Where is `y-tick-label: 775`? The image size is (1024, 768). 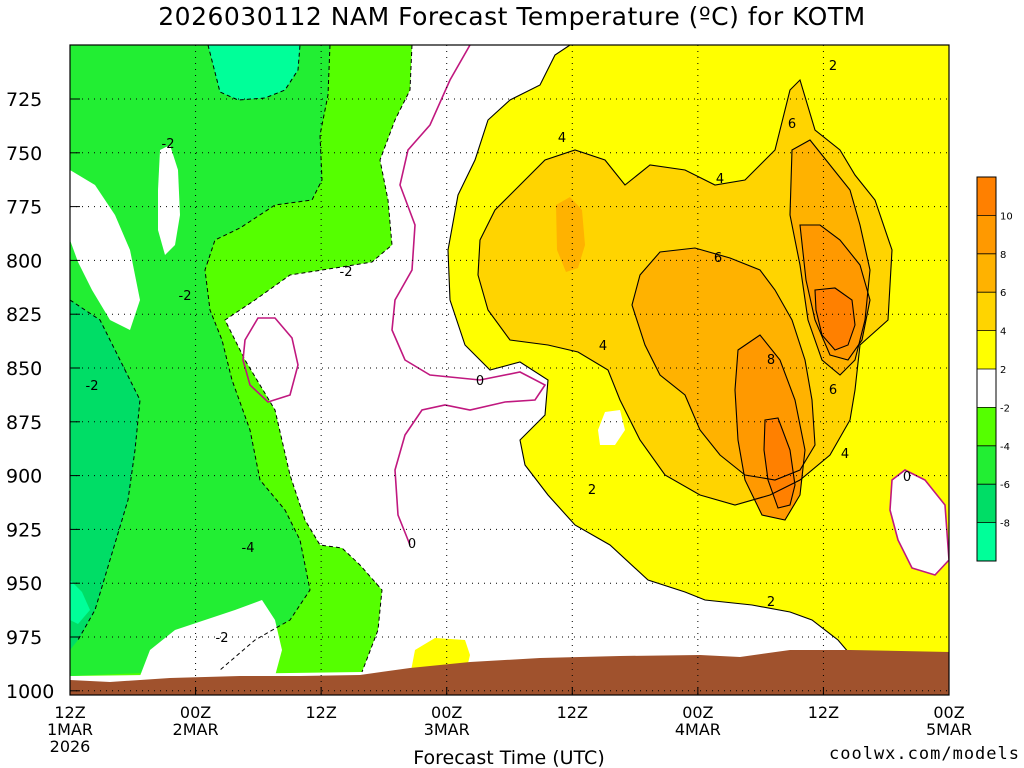 y-tick-label: 775 is located at coordinates (24, 208).